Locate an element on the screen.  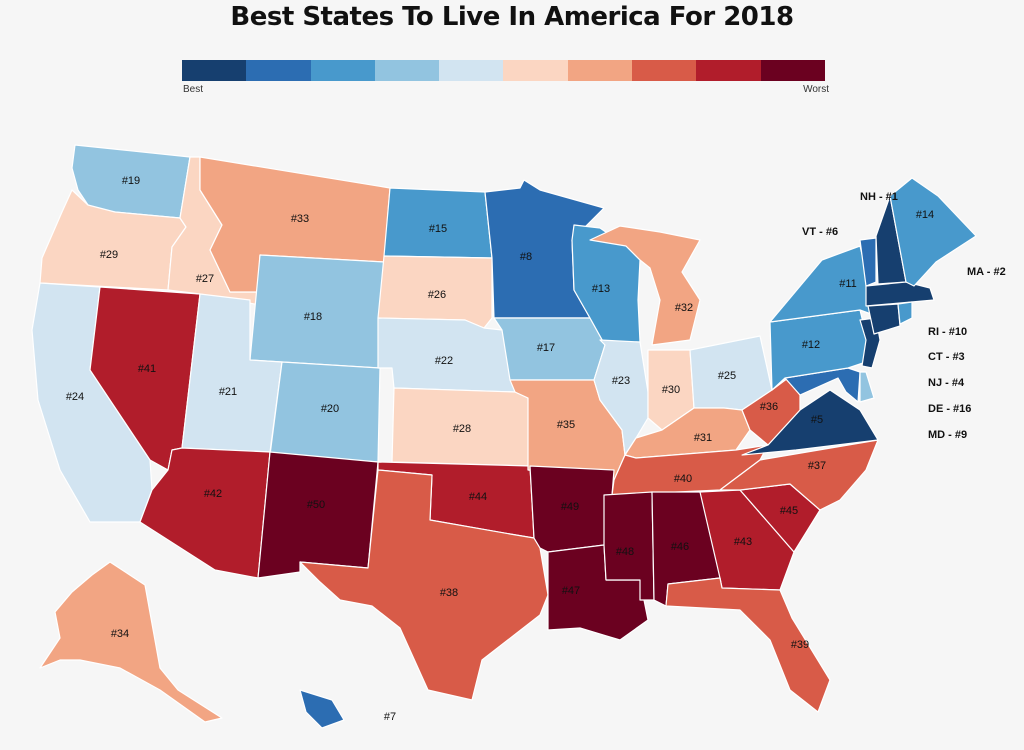
state-rank-label-ia: #17 is located at coordinates (546, 348).